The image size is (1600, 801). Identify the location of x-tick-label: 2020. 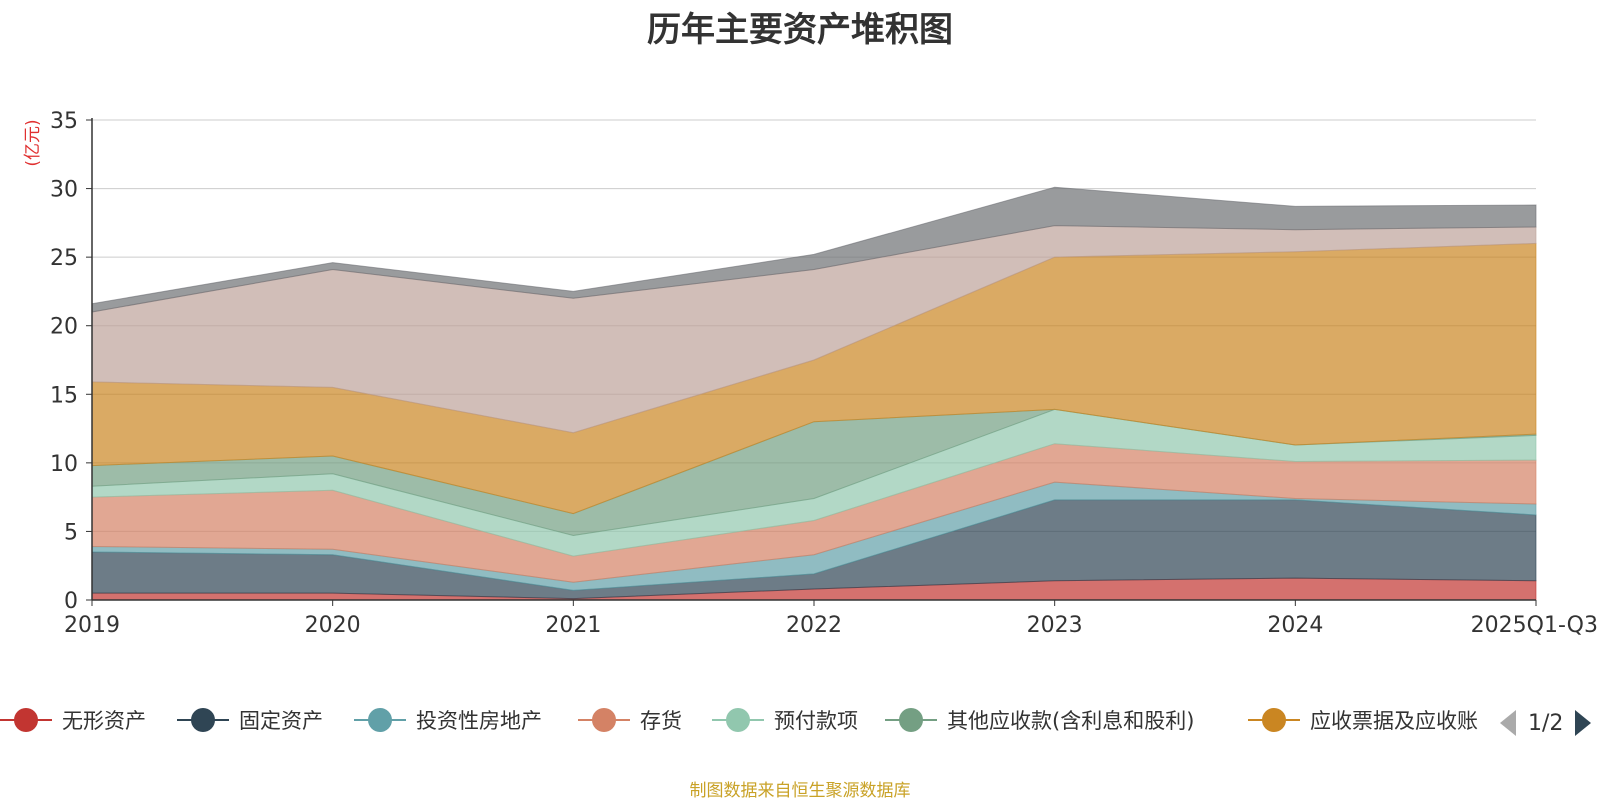
(333, 625).